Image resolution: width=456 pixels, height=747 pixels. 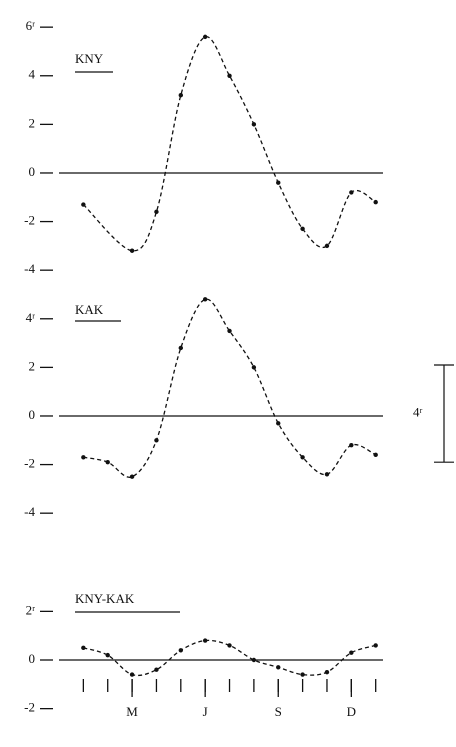 What do you see at coordinates (105, 598) in the screenshot?
I see `panel-title: KNY-KAK` at bounding box center [105, 598].